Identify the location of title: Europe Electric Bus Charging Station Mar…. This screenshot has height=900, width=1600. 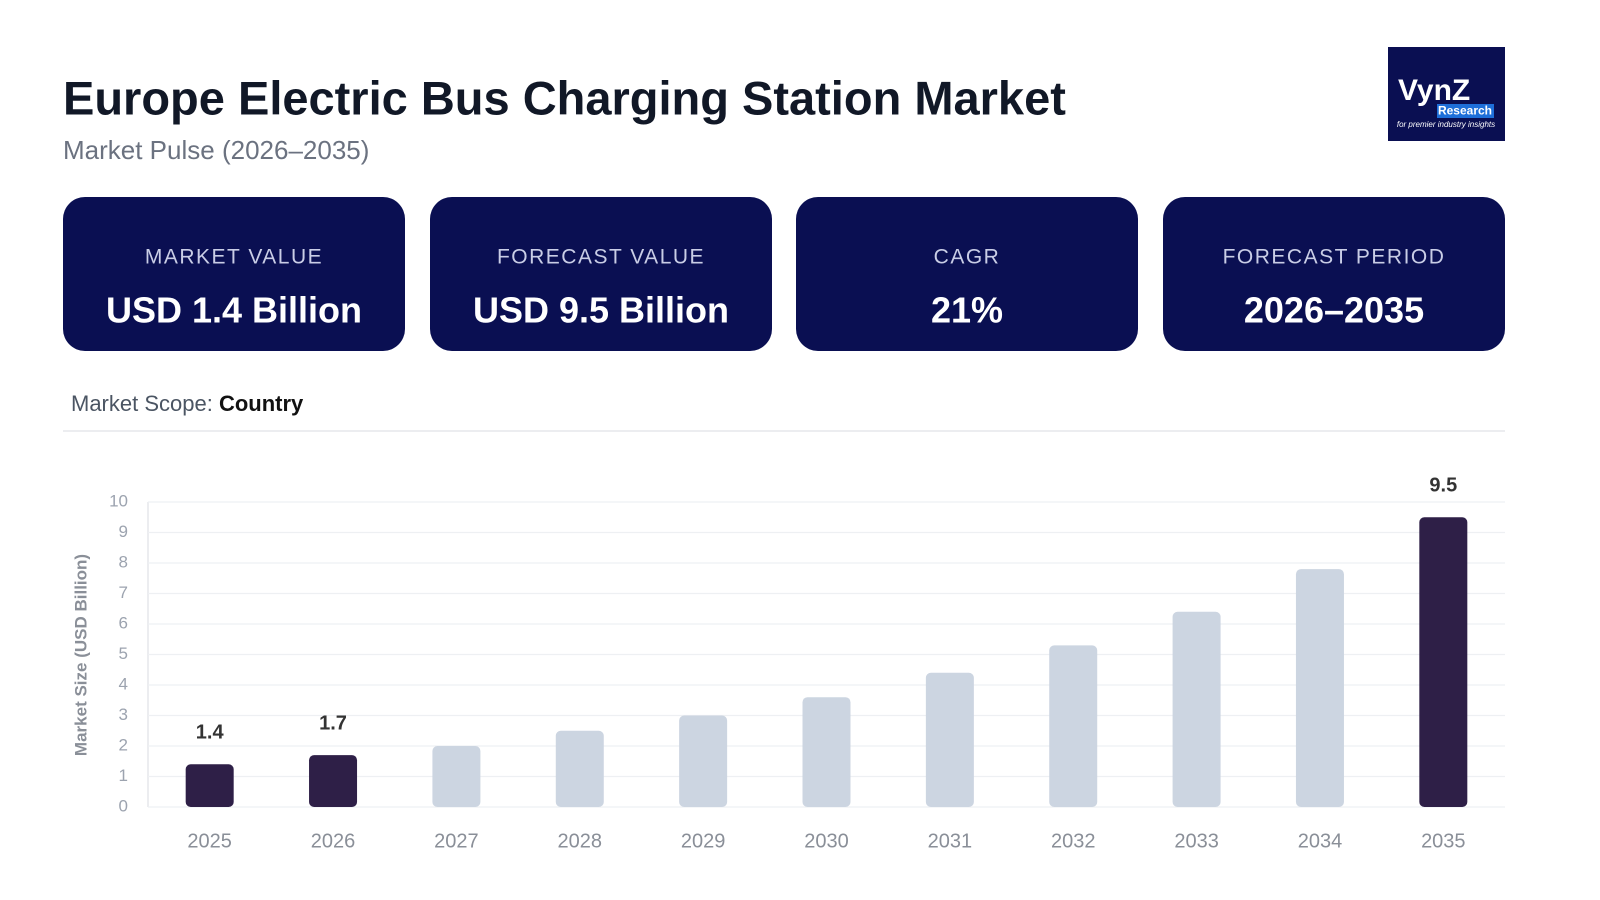
(564, 97).